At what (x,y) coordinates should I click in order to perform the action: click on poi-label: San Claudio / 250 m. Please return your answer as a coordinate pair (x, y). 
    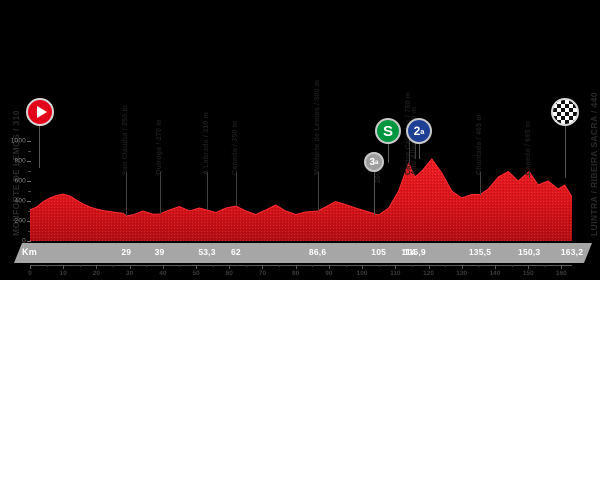
    Looking at the image, I should click on (126, 140).